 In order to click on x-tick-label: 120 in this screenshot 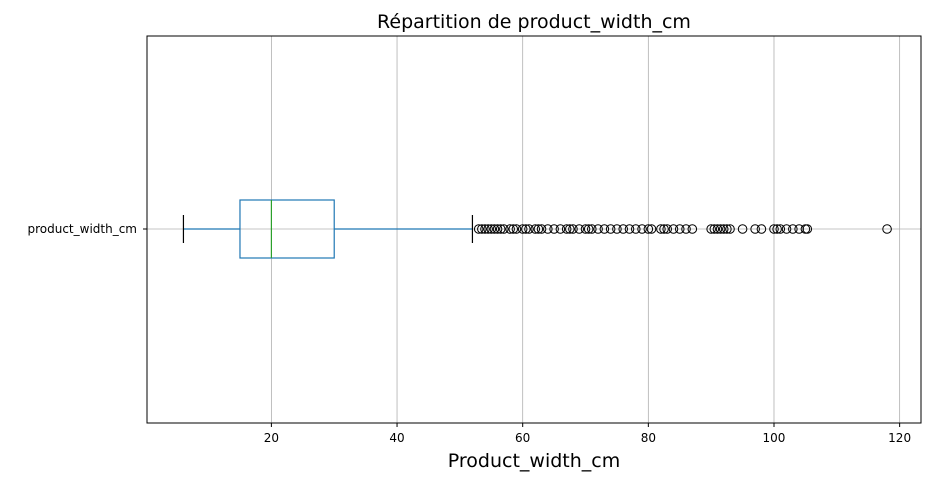, I will do `click(899, 438)`.